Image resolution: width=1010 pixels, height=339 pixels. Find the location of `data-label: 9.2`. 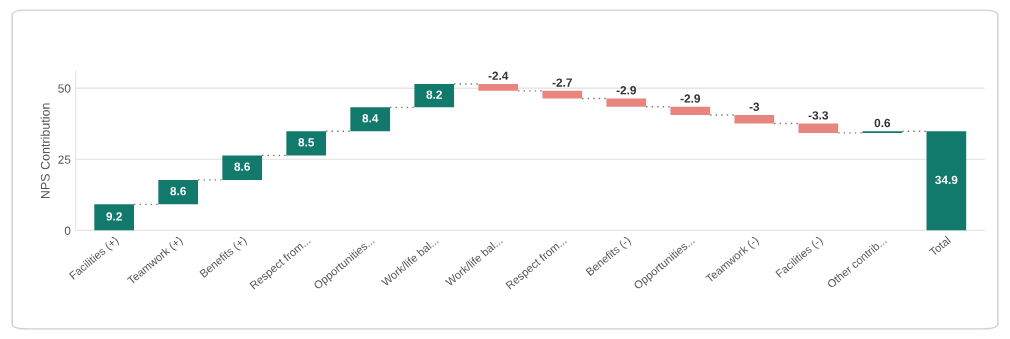

data-label: 9.2 is located at coordinates (114, 216).